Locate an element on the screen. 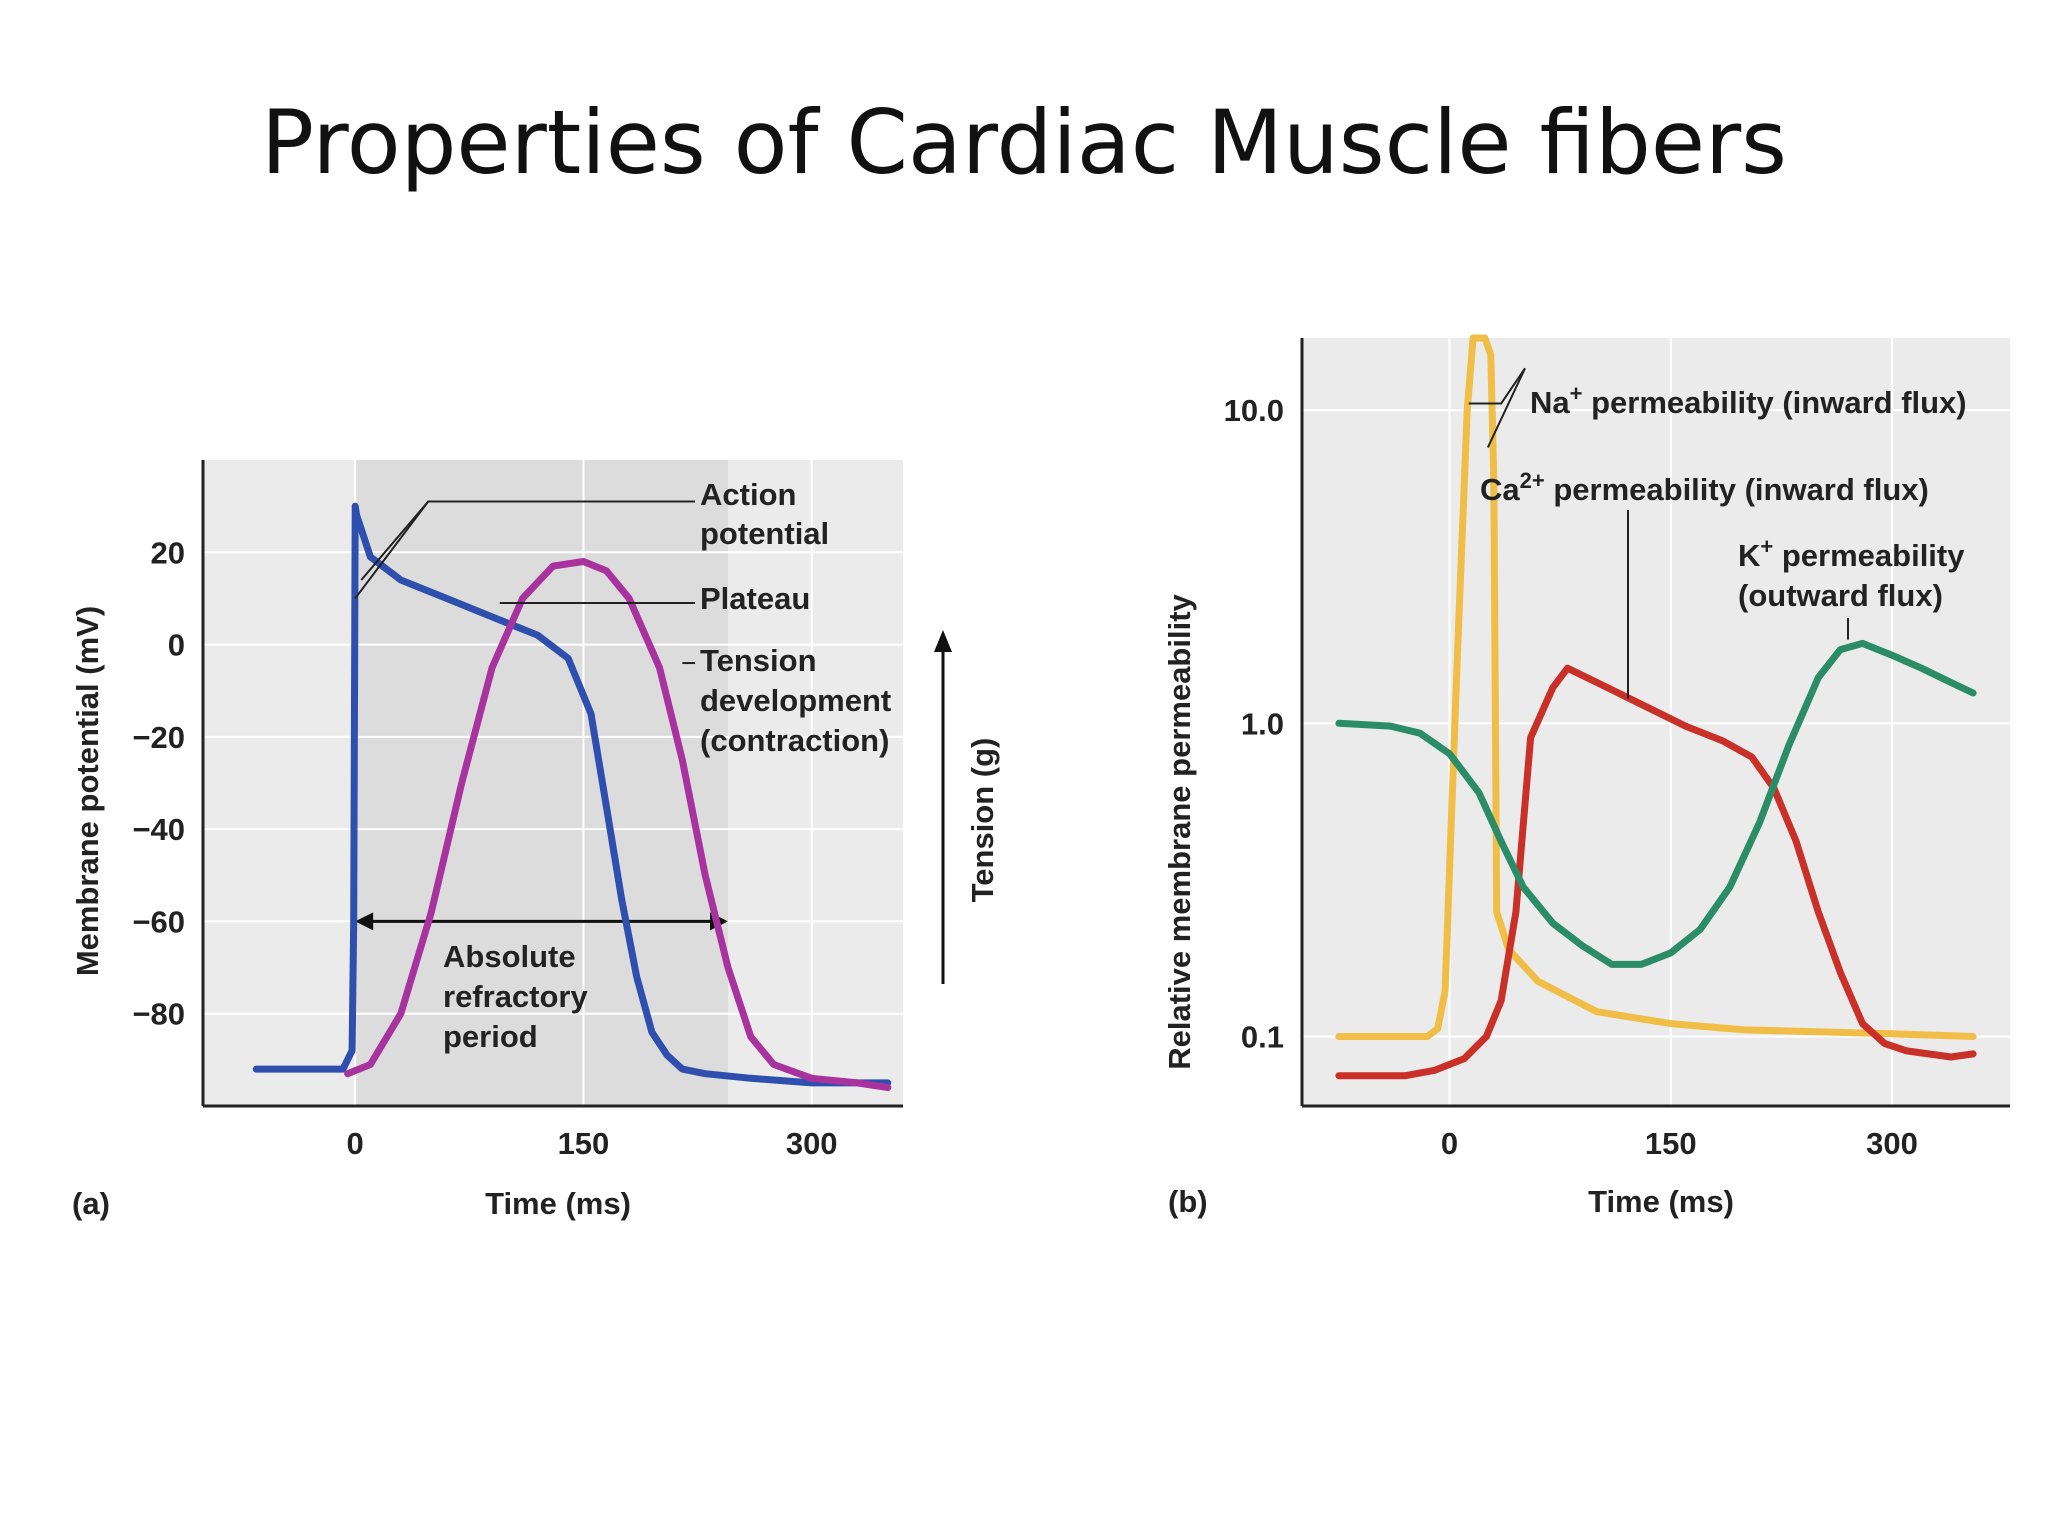  panel-label-a: (a) is located at coordinates (91, 1203).